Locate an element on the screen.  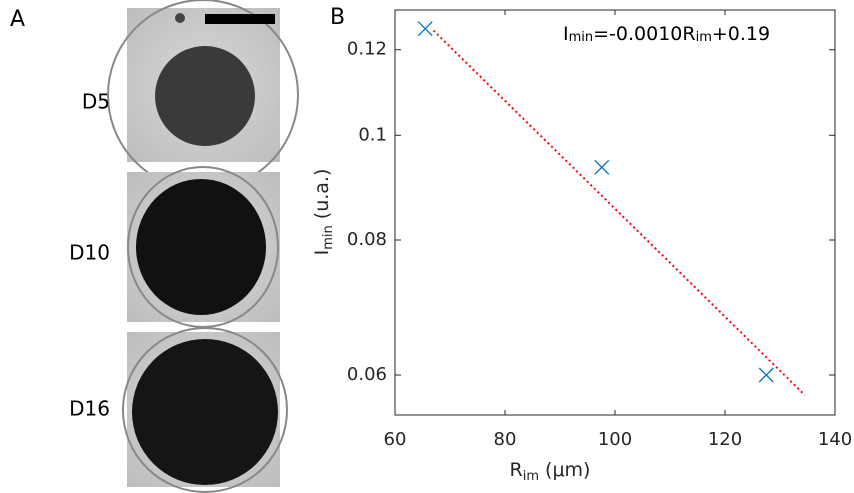
y-tick-label: 0.12 is located at coordinates (367, 49).